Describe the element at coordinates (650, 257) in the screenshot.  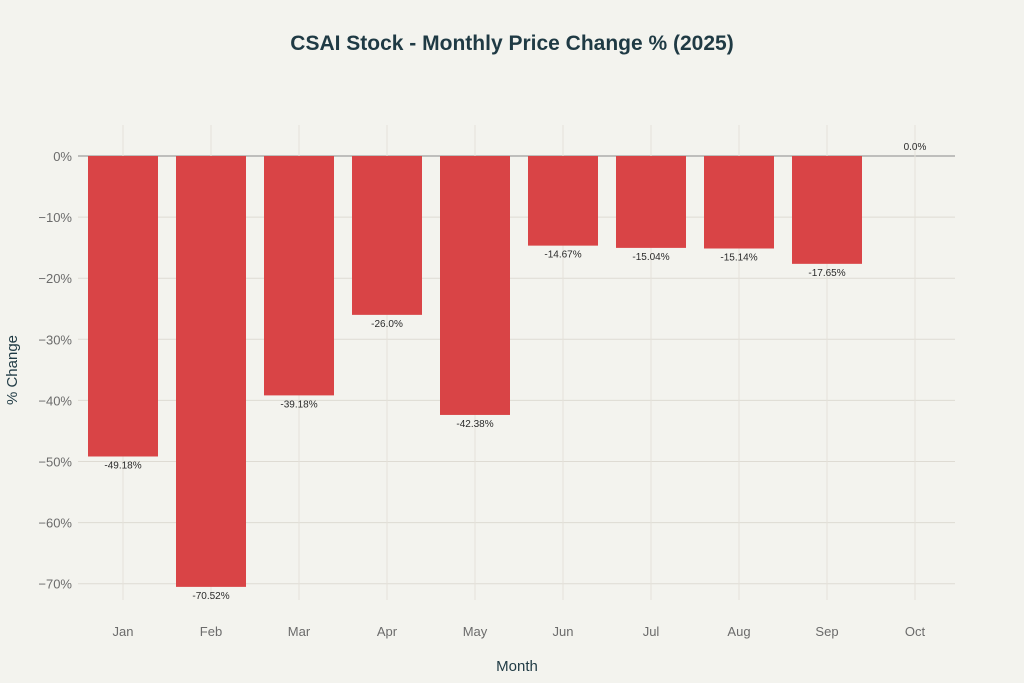
I see `data-label: -15.04%` at that location.